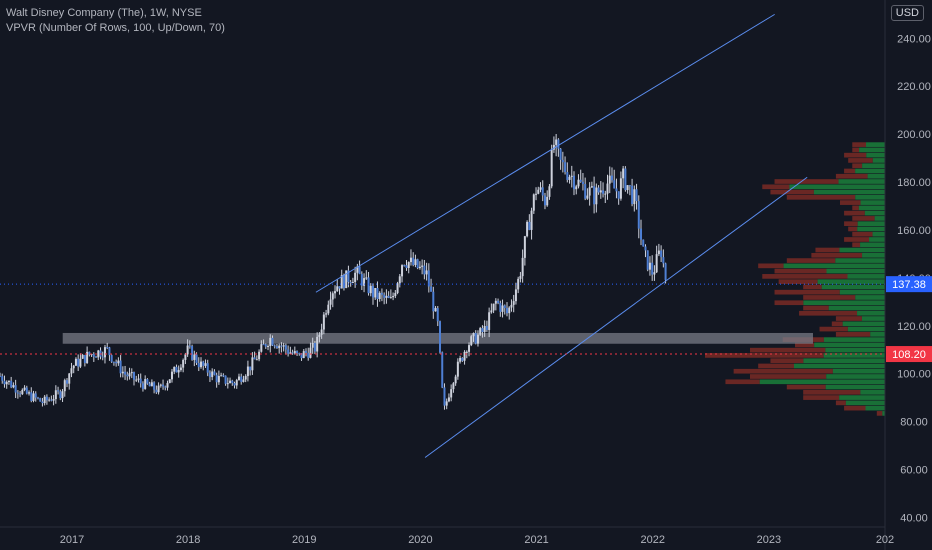  What do you see at coordinates (437, 338) in the screenshot?
I see `resistance-zone` at bounding box center [437, 338].